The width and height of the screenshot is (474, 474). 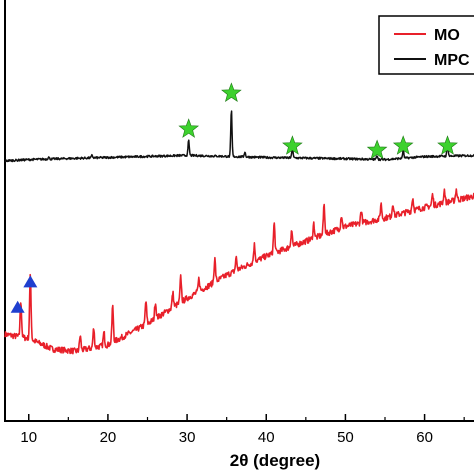 What do you see at coordinates (108, 437) in the screenshot?
I see `x-tick-label: 20` at bounding box center [108, 437].